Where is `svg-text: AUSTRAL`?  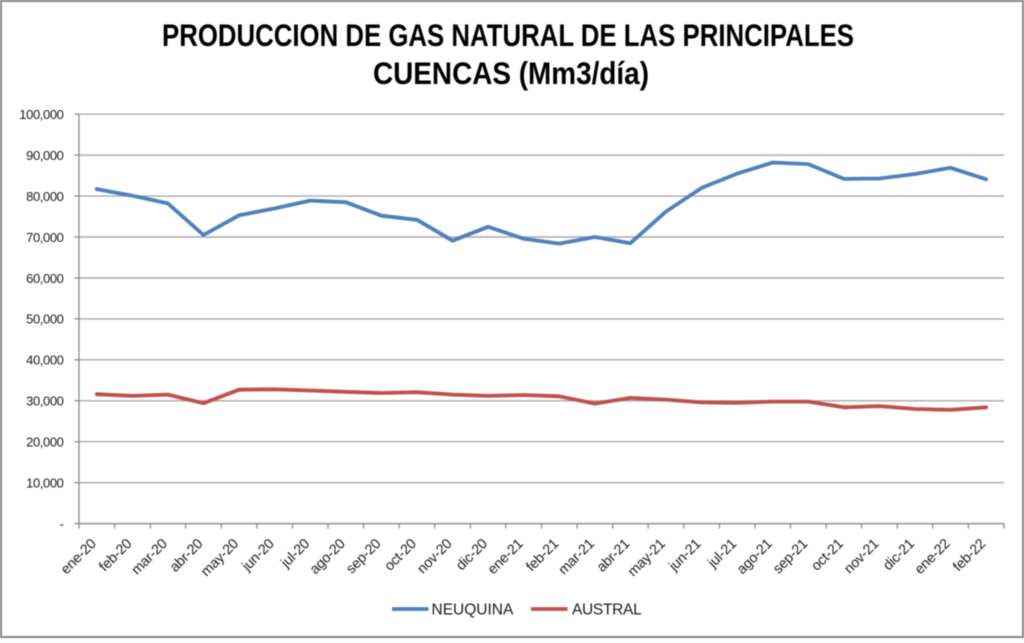 svg-text: AUSTRAL is located at coordinates (607, 610).